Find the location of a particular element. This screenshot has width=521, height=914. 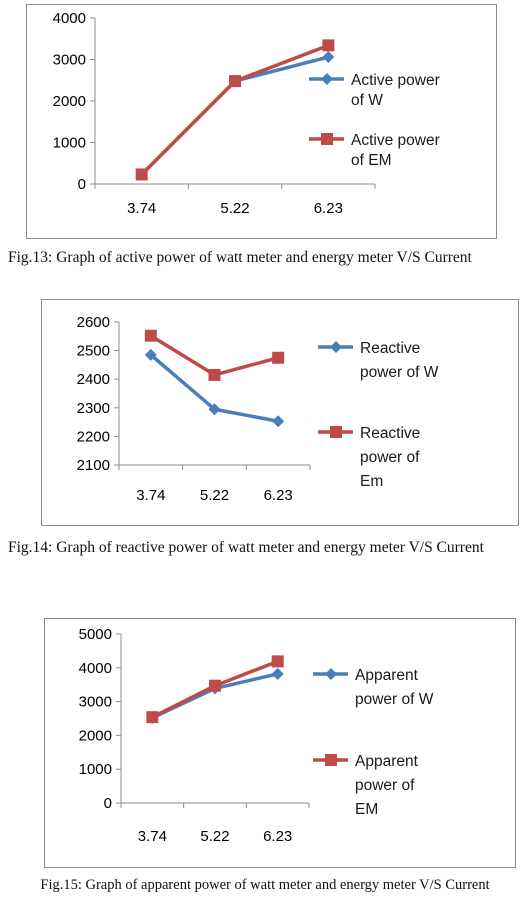

y-tick-label: 2100 is located at coordinates (93, 465).